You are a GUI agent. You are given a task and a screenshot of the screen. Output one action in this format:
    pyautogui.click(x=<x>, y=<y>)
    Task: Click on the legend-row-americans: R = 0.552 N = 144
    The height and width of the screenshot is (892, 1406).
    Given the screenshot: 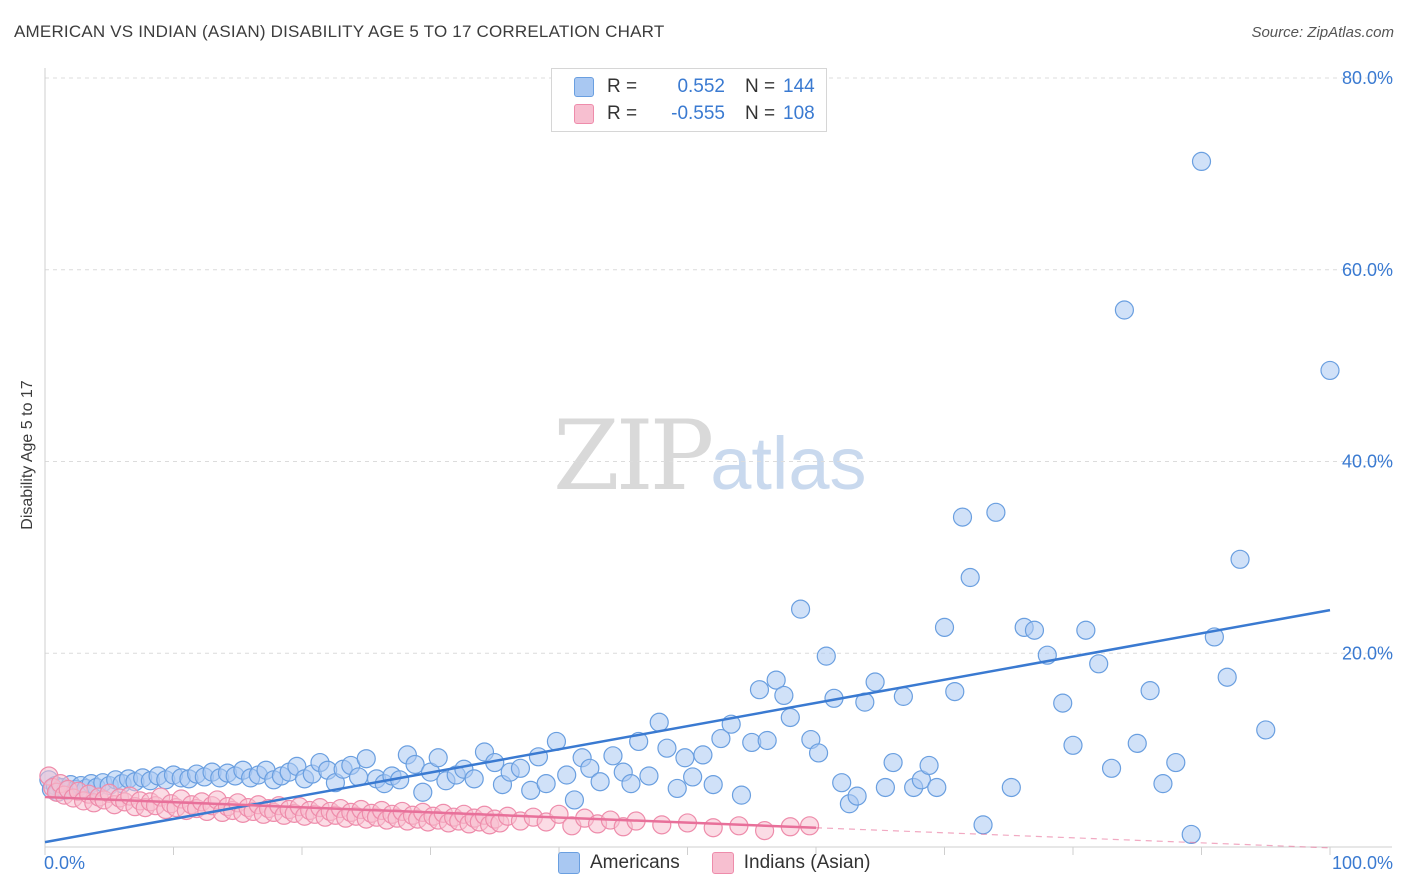 What is the action you would take?
    pyautogui.click(x=694, y=87)
    